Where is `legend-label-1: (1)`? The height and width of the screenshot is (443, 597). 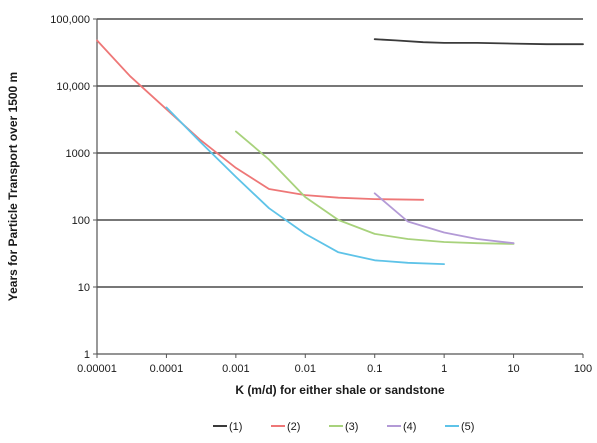
legend-label-1: (1) is located at coordinates (235, 427).